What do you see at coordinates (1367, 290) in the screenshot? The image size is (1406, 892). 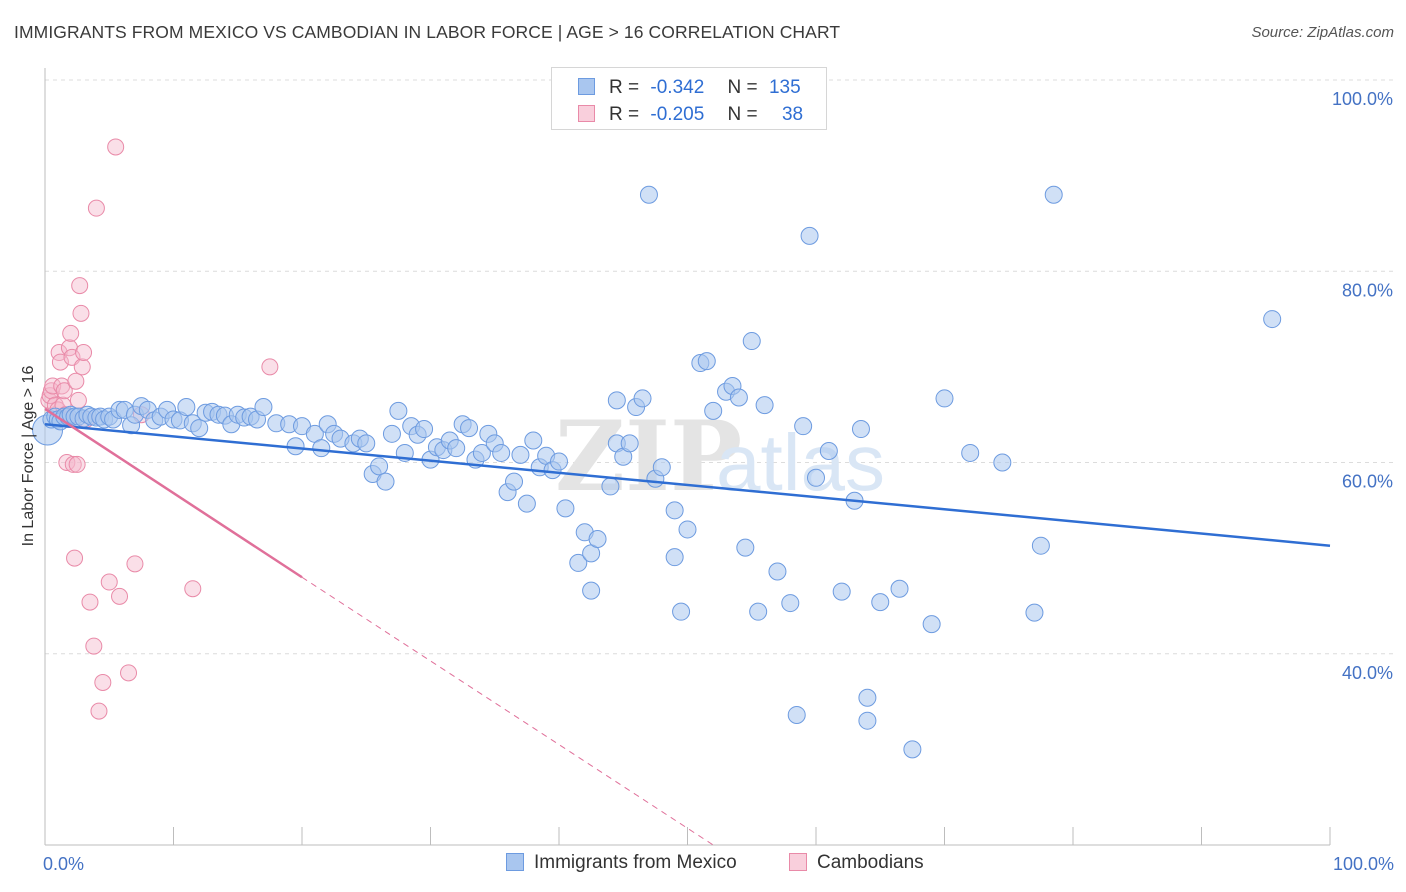 I see `y-tick-label: 80.0%` at bounding box center [1367, 290].